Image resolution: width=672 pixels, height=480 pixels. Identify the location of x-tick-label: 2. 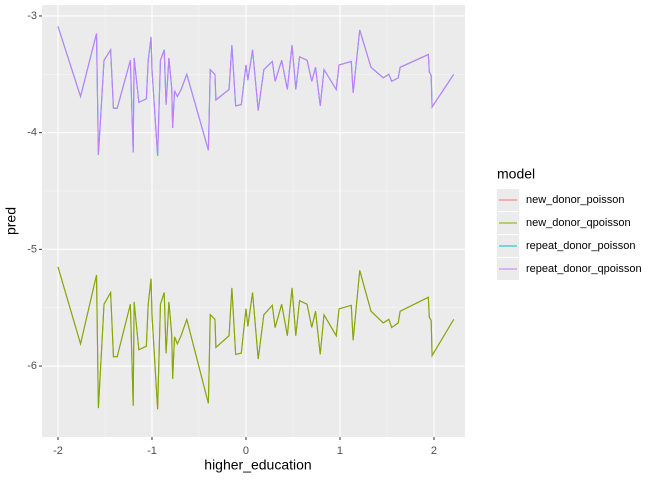
(434, 451).